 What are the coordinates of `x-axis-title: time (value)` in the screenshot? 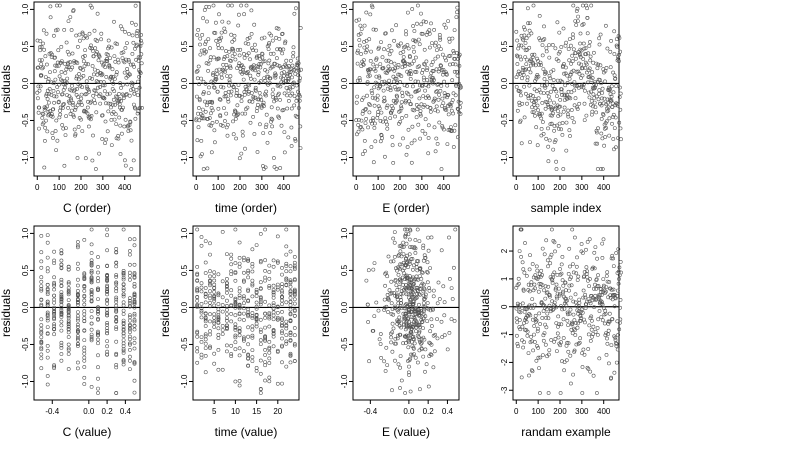 It's located at (246, 432).